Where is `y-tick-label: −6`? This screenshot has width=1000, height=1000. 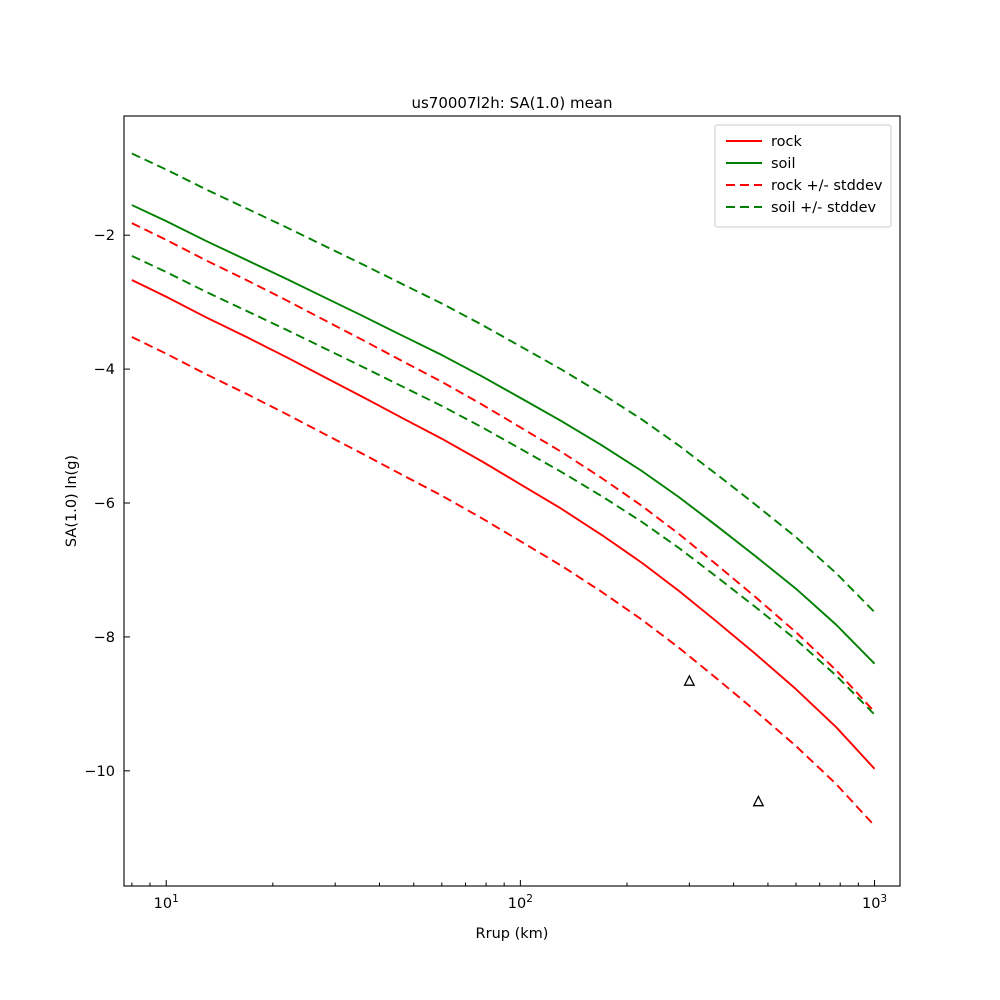 y-tick-label: −6 is located at coordinates (104, 504).